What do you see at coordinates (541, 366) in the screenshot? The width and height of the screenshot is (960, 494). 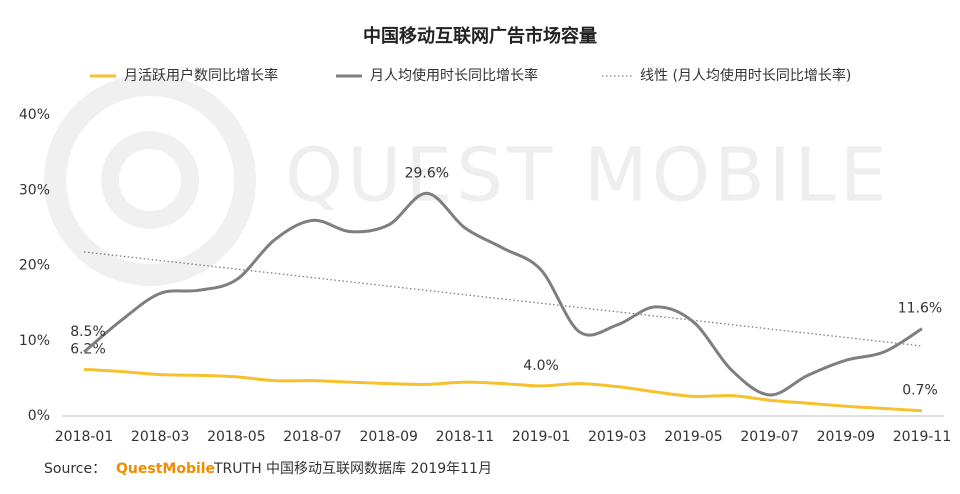 I see `data-label: 4.0%` at bounding box center [541, 366].